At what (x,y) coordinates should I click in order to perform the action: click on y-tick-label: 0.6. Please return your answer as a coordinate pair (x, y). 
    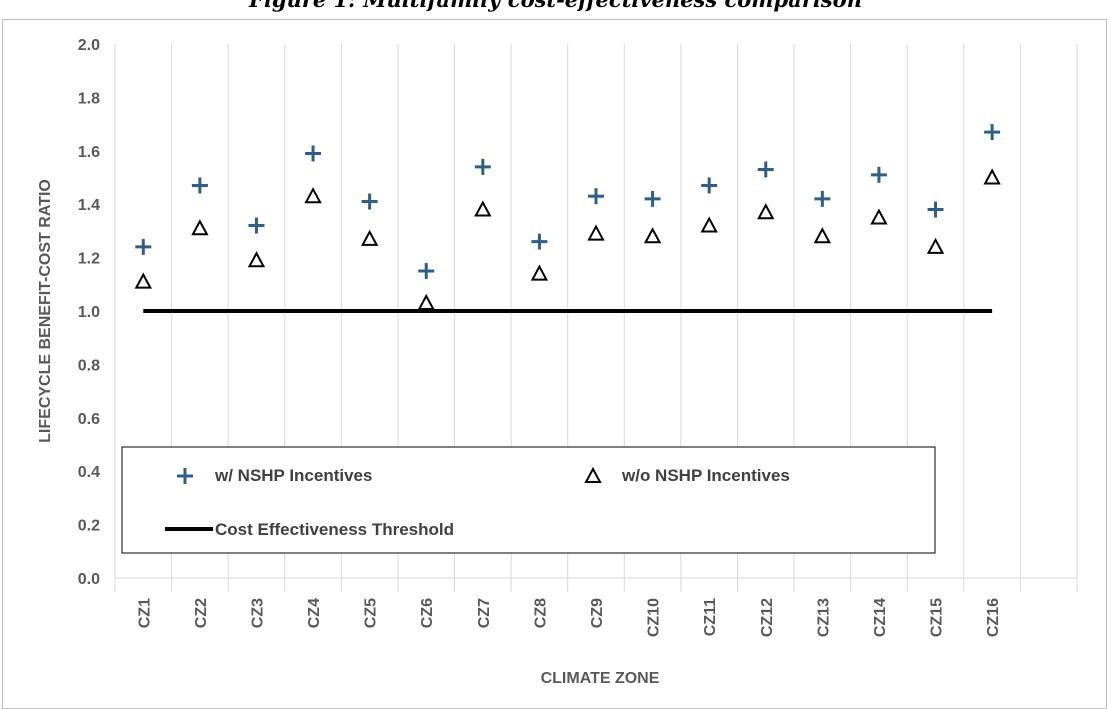
    Looking at the image, I should click on (89, 419).